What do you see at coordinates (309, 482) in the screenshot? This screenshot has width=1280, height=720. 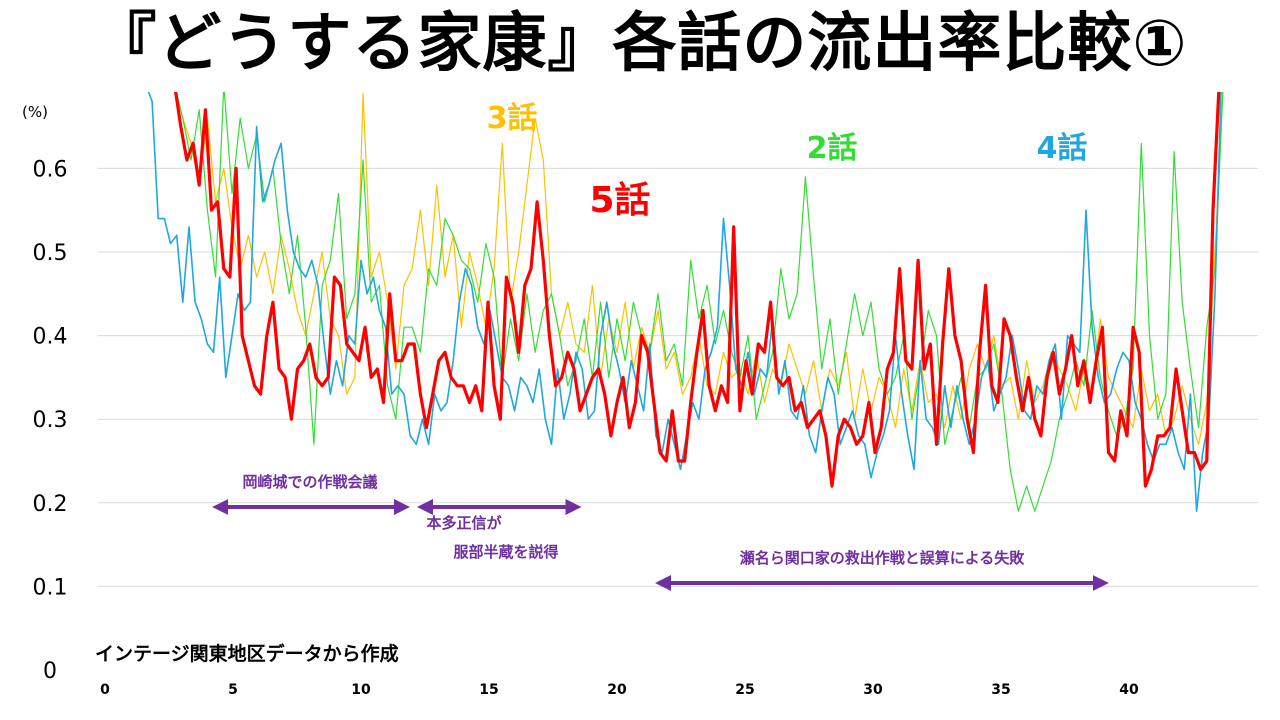 I see `annotation-text: 岡崎城での作戦会議` at bounding box center [309, 482].